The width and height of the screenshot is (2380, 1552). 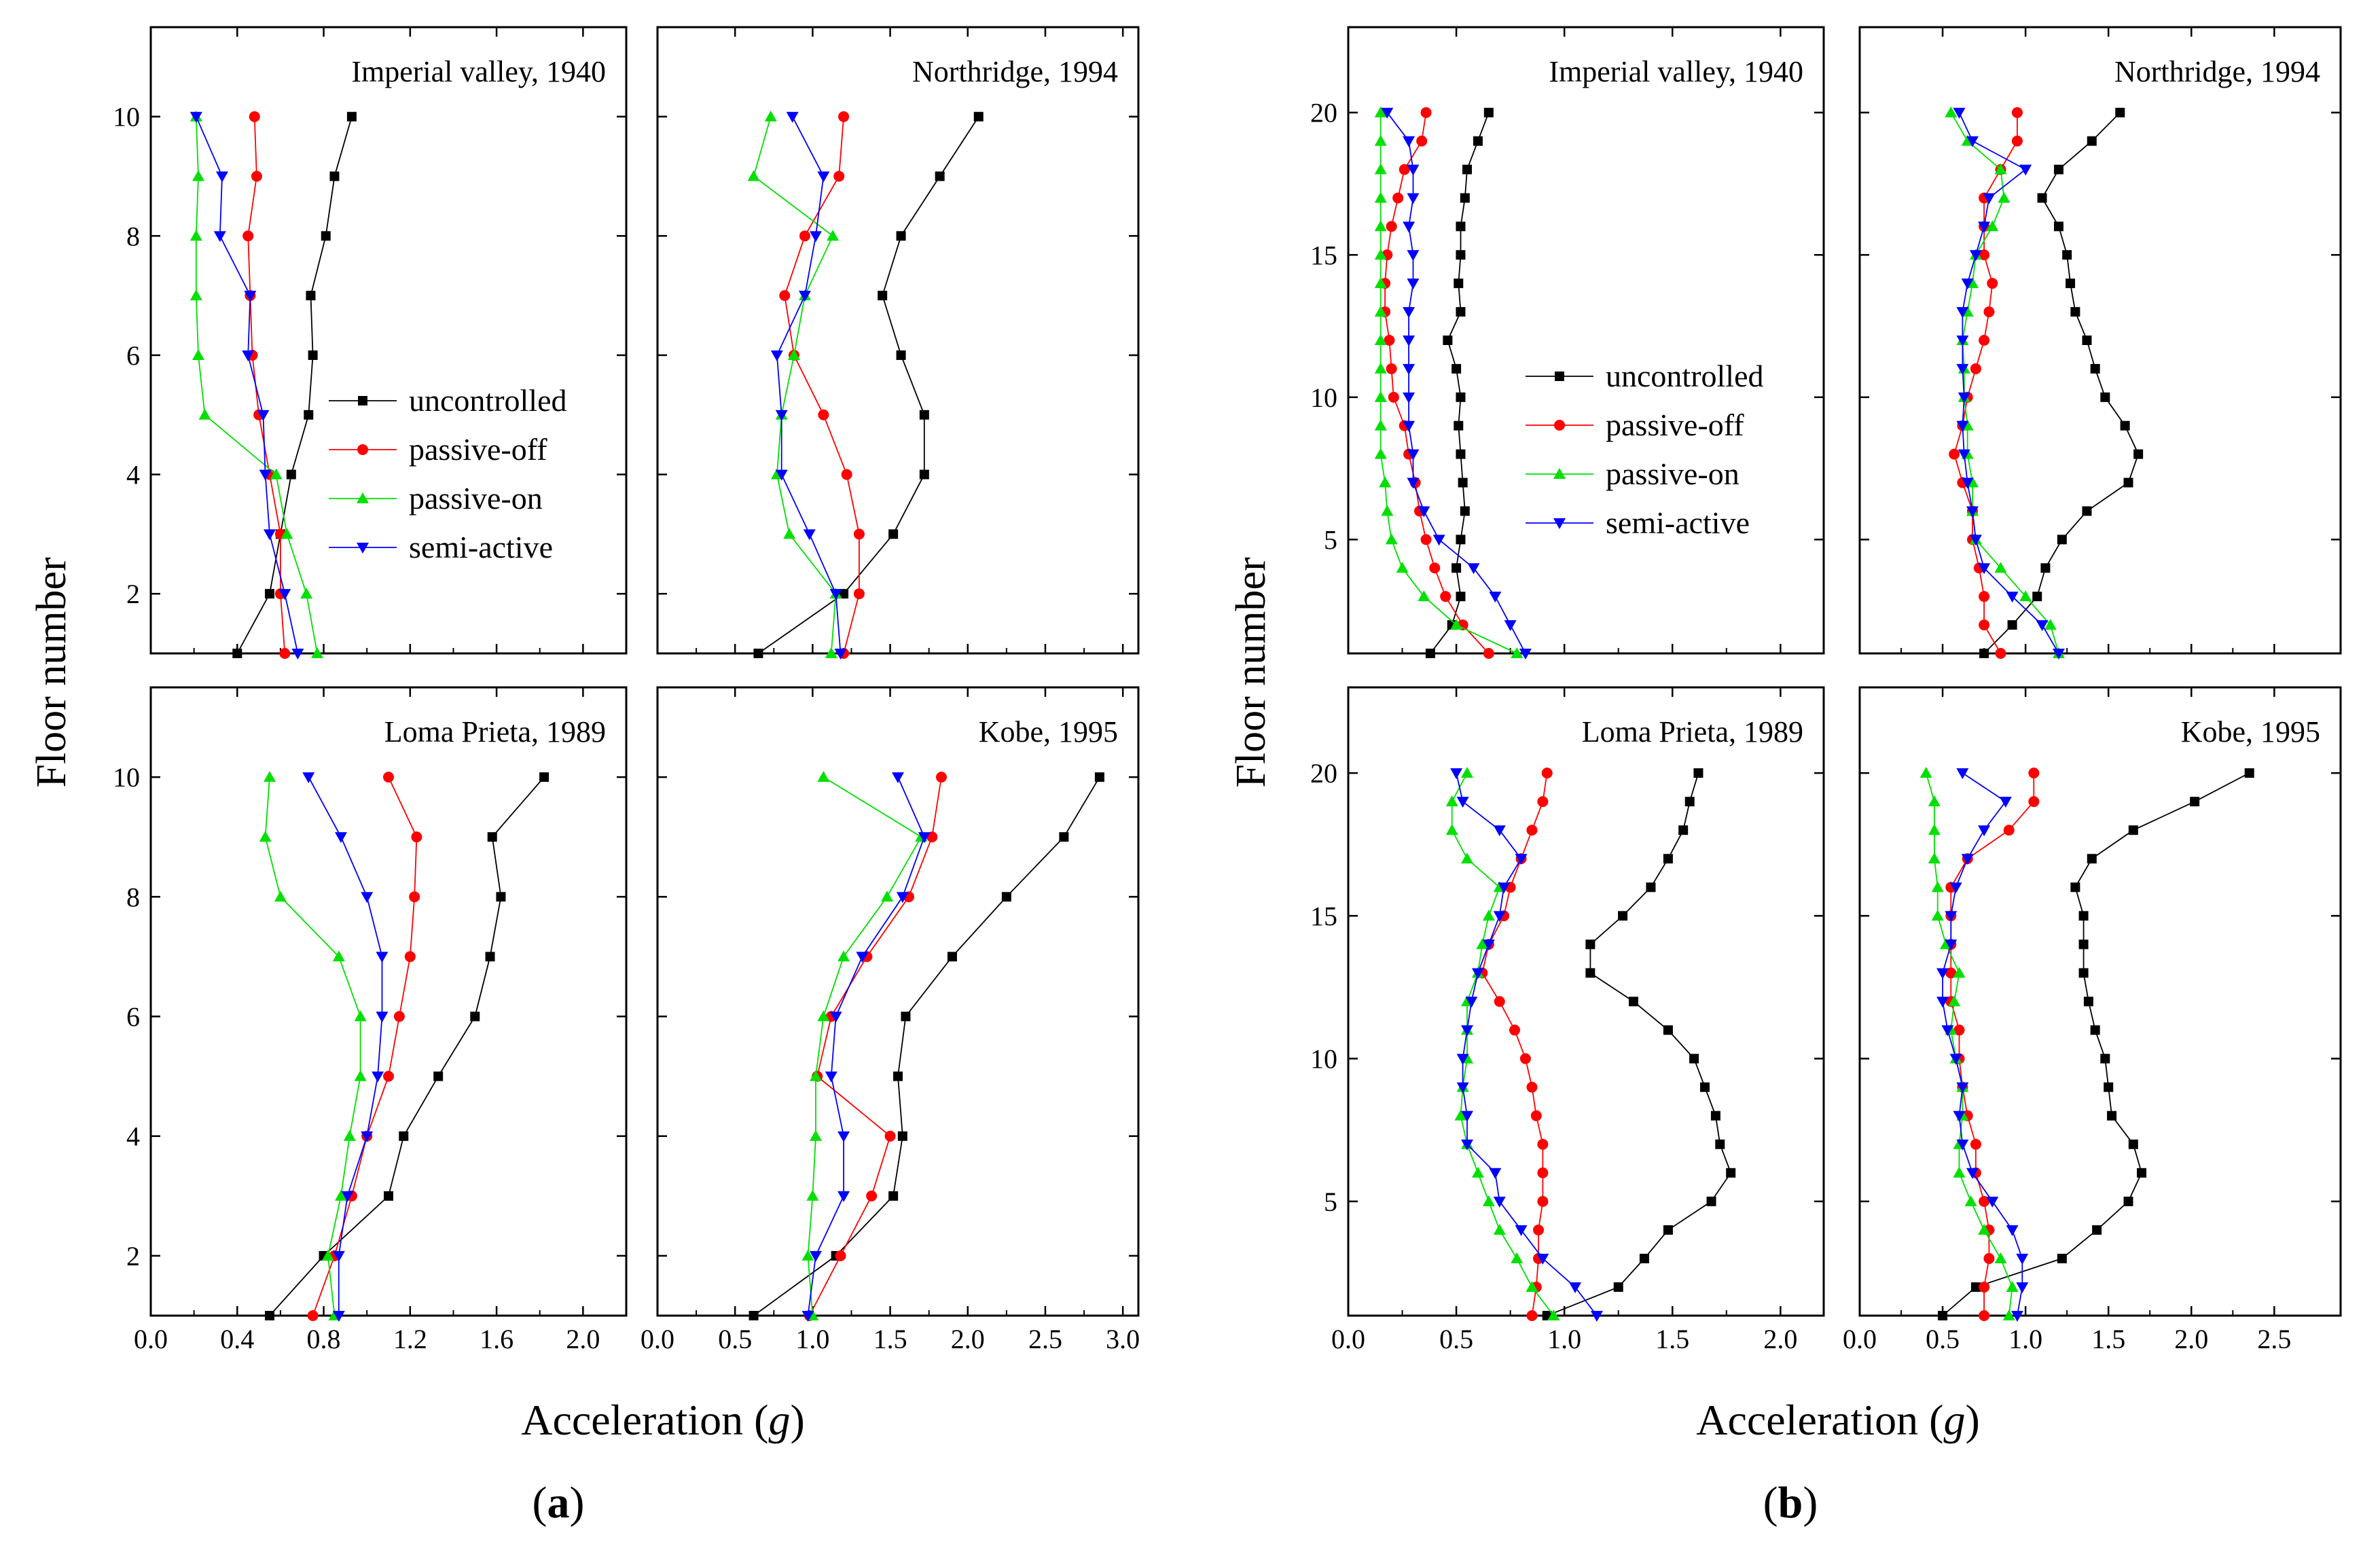 I want to click on plot-frame, so click(x=2100, y=1002).